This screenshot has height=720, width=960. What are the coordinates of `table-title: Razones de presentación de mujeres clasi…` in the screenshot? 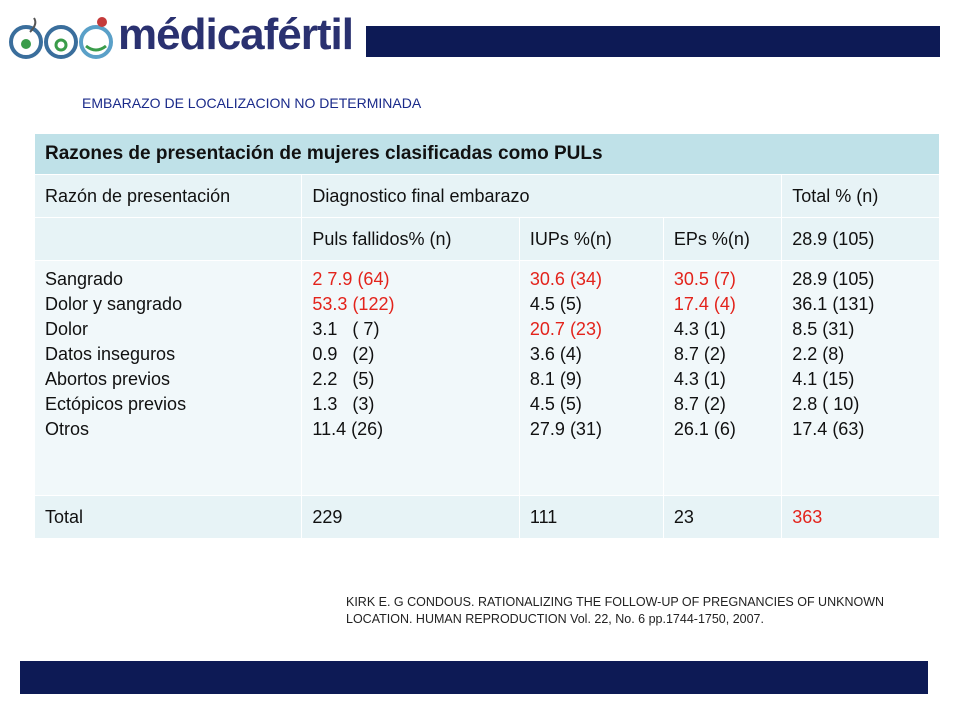 It's located at (487, 154).